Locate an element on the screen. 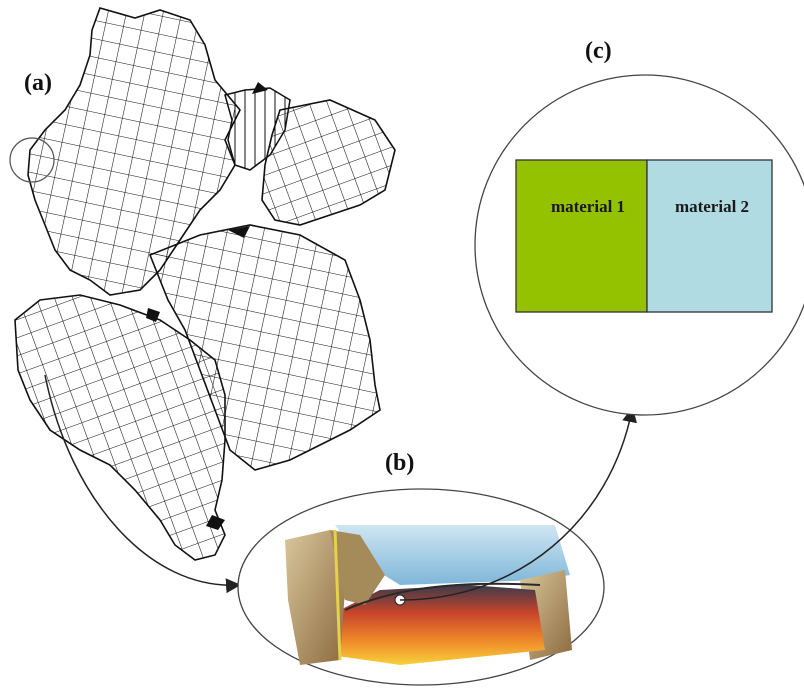  arrow-b-to-c is located at coordinates (518, 504).